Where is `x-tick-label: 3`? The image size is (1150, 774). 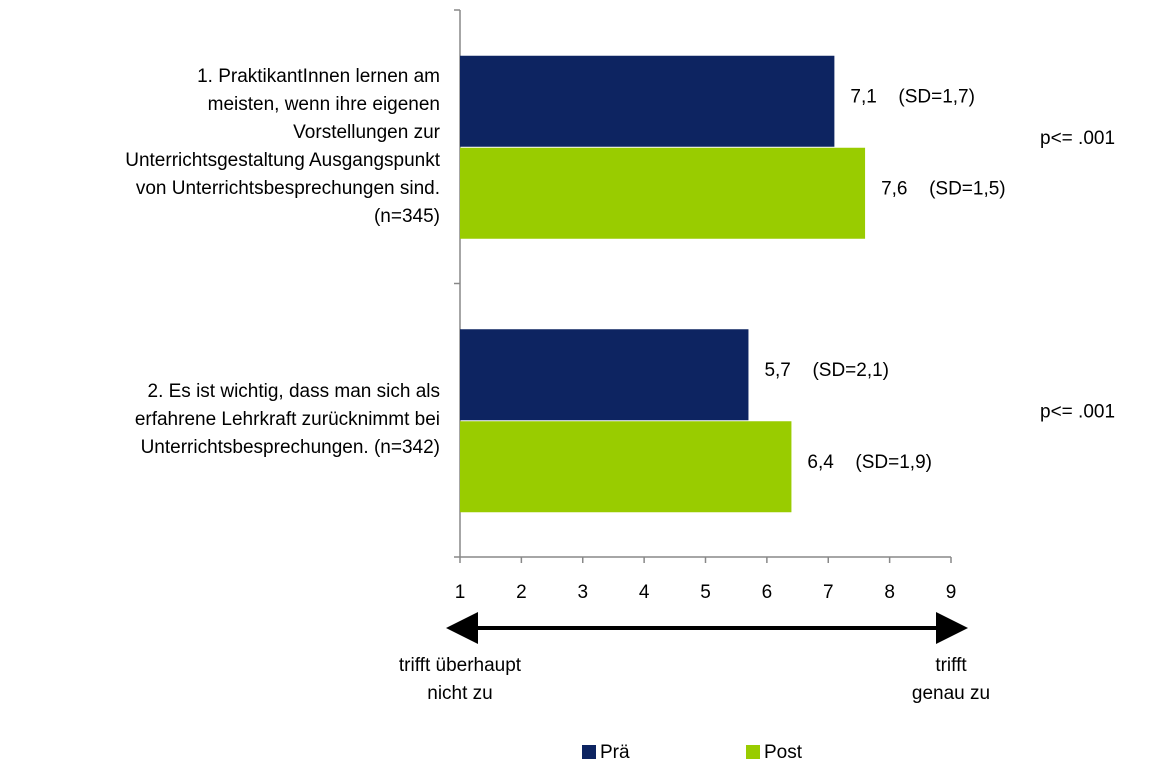
x-tick-label: 3 is located at coordinates (582, 592).